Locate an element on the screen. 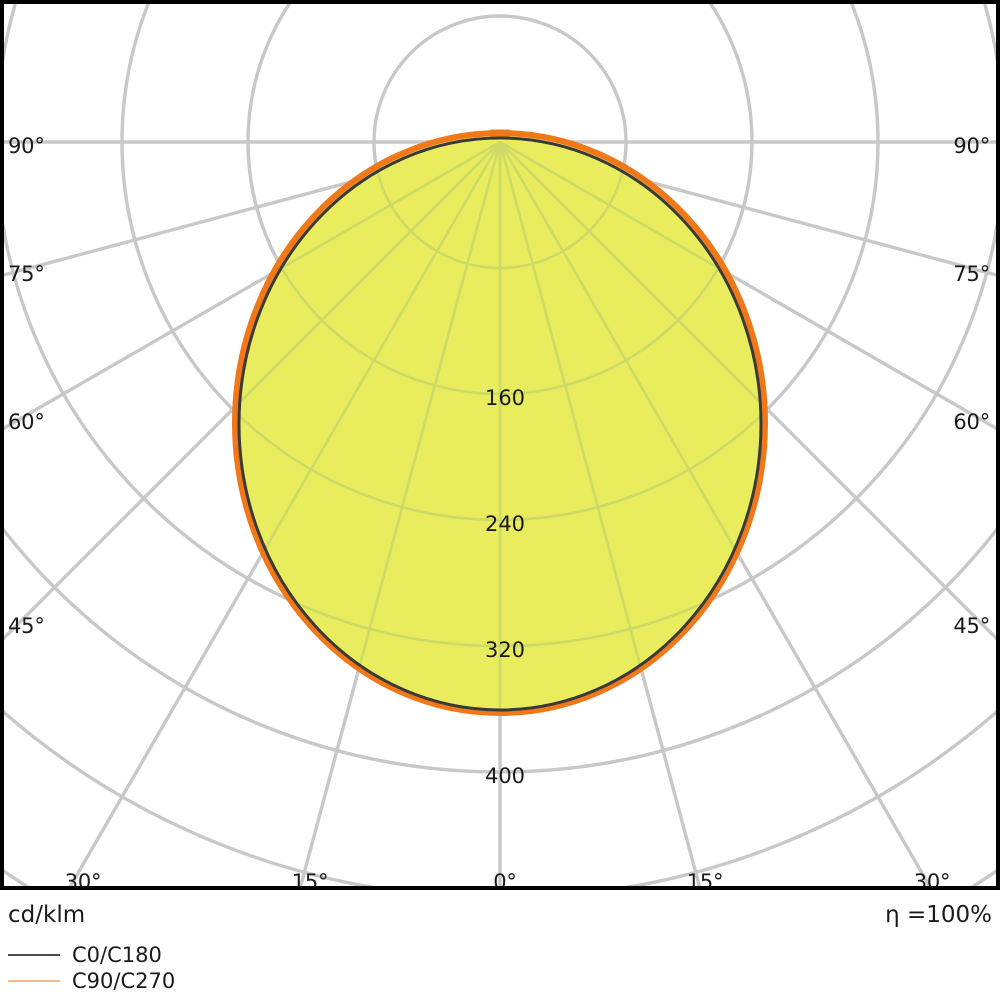 The image size is (1000, 1000). axis-label-left-75: 75° is located at coordinates (26, 274).